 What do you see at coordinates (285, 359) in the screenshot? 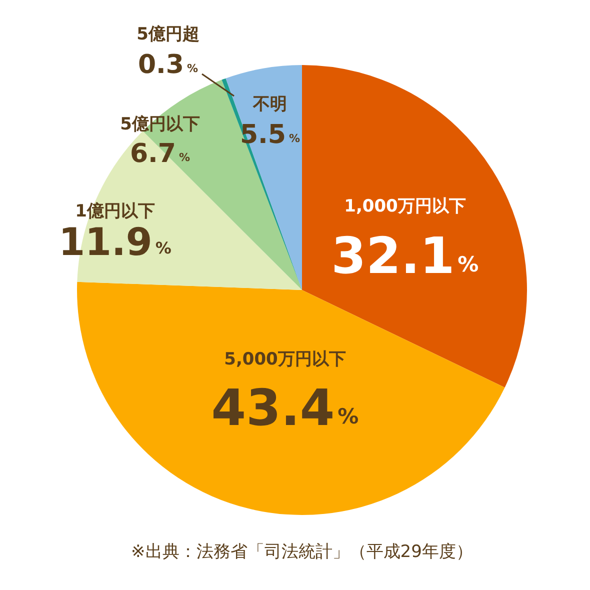
I see `slice-label: 5,000万円以下` at bounding box center [285, 359].